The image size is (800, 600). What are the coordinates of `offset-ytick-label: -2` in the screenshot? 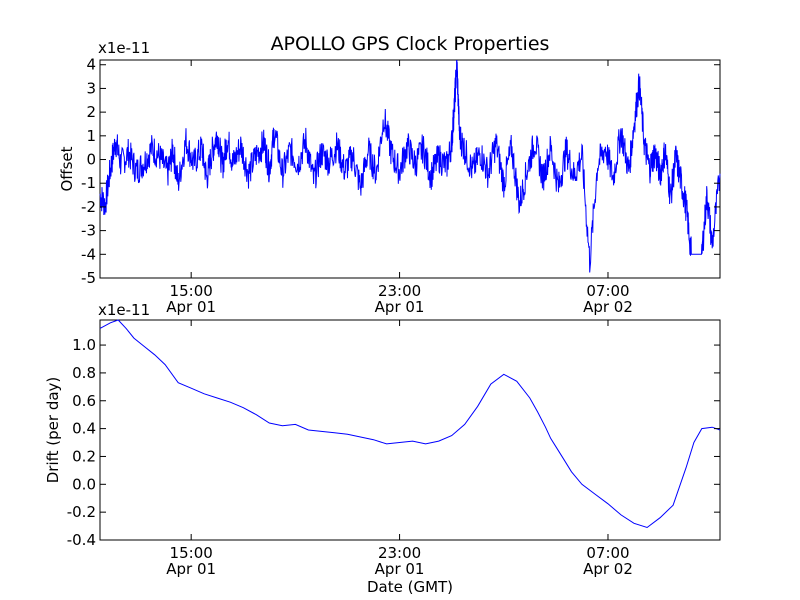 It's located at (88, 207).